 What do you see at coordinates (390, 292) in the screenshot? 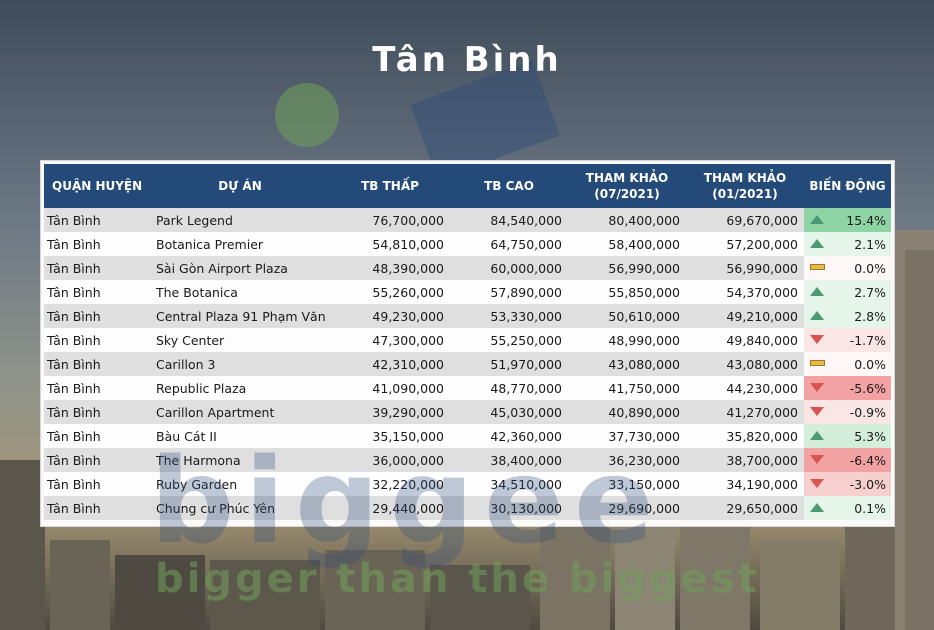
I see `cell-low: 55,260,000` at bounding box center [390, 292].